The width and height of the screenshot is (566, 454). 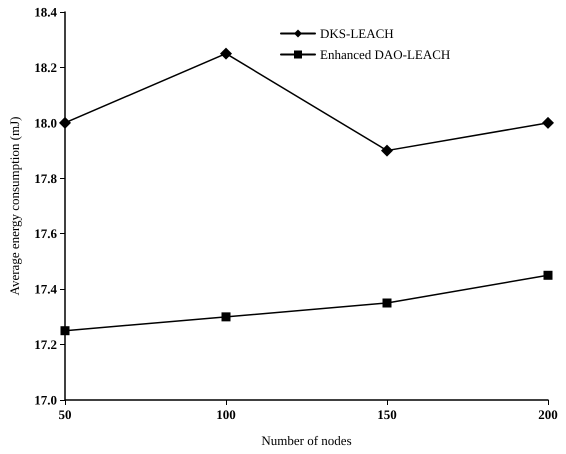 What do you see at coordinates (46, 289) in the screenshot?
I see `y-tick-label: 17.4` at bounding box center [46, 289].